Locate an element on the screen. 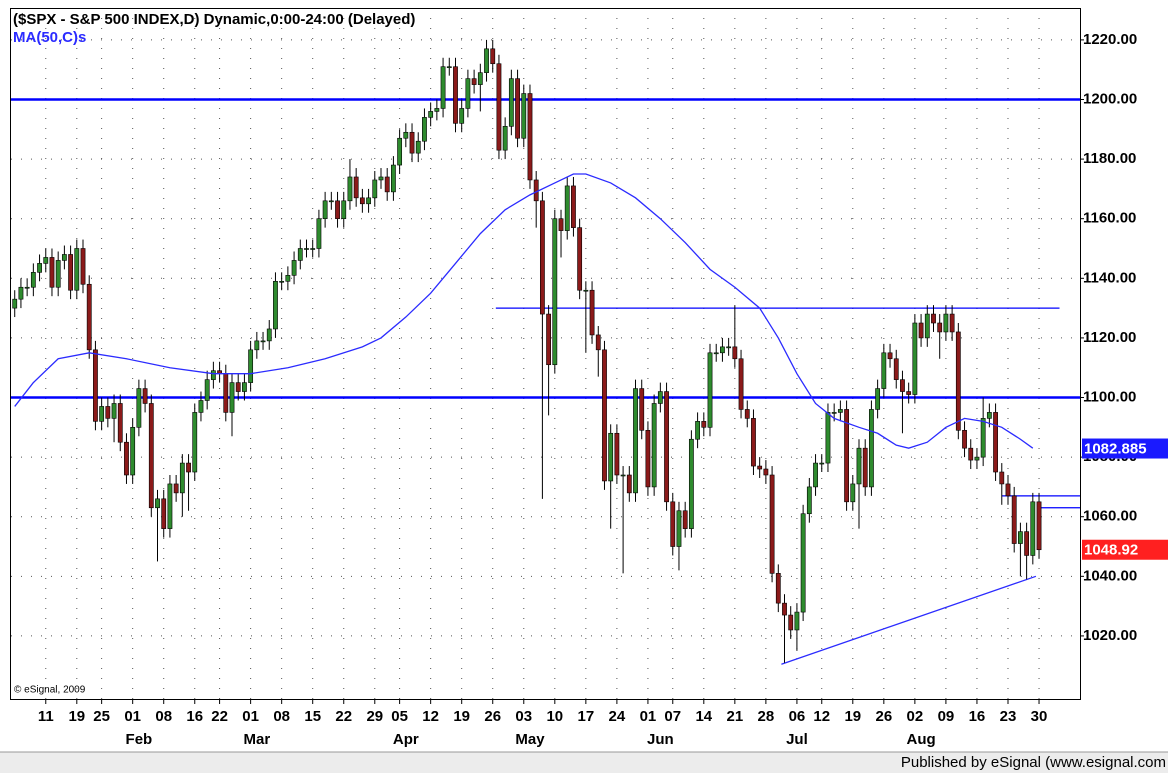 The width and height of the screenshot is (1168, 773). x-tick-label: 12 is located at coordinates (430, 716).